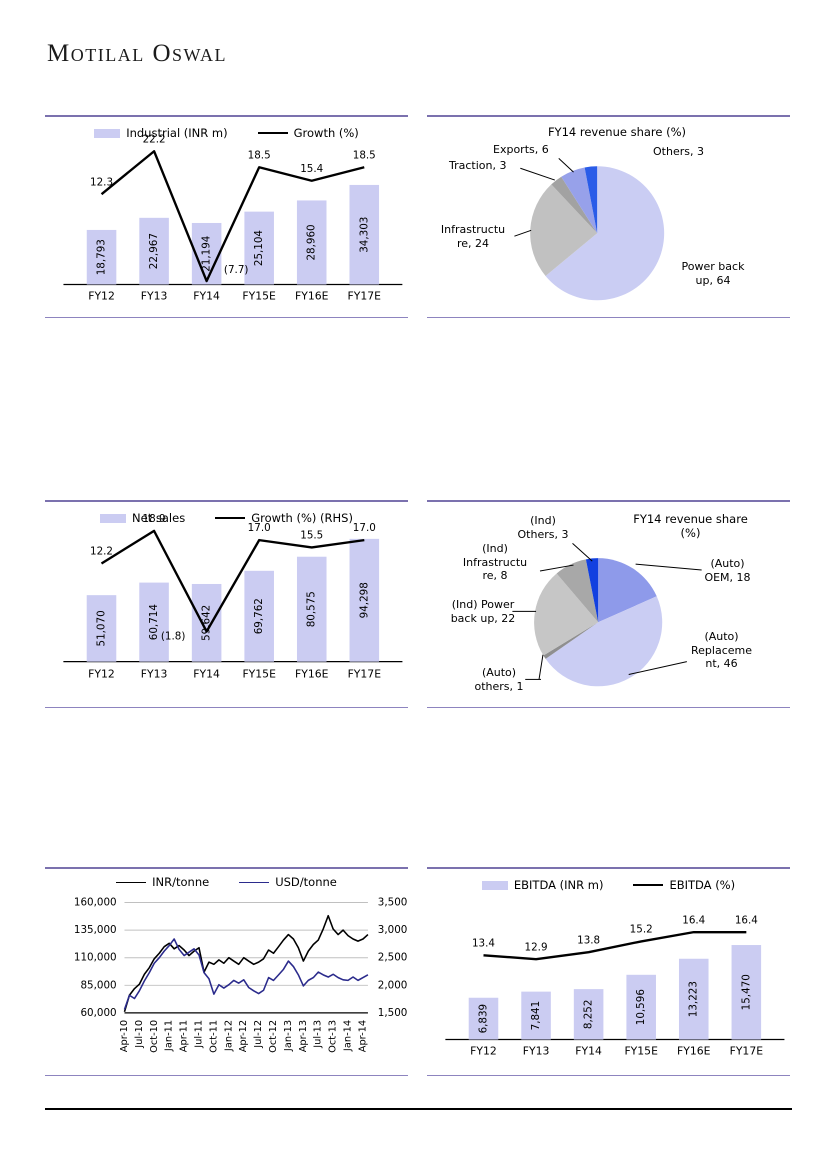 The width and height of the screenshot is (827, 1169). What do you see at coordinates (326, 133) in the screenshot?
I see `legend-label-growth: Growth (%)` at bounding box center [326, 133].